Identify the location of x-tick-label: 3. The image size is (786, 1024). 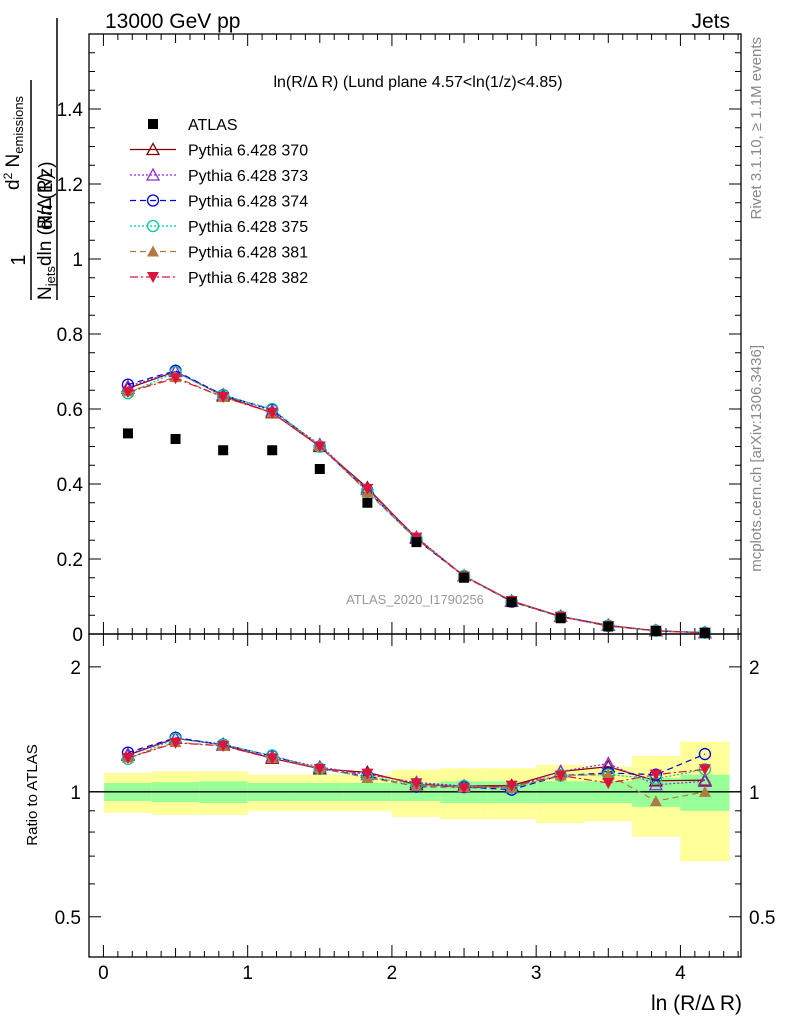
(536, 973).